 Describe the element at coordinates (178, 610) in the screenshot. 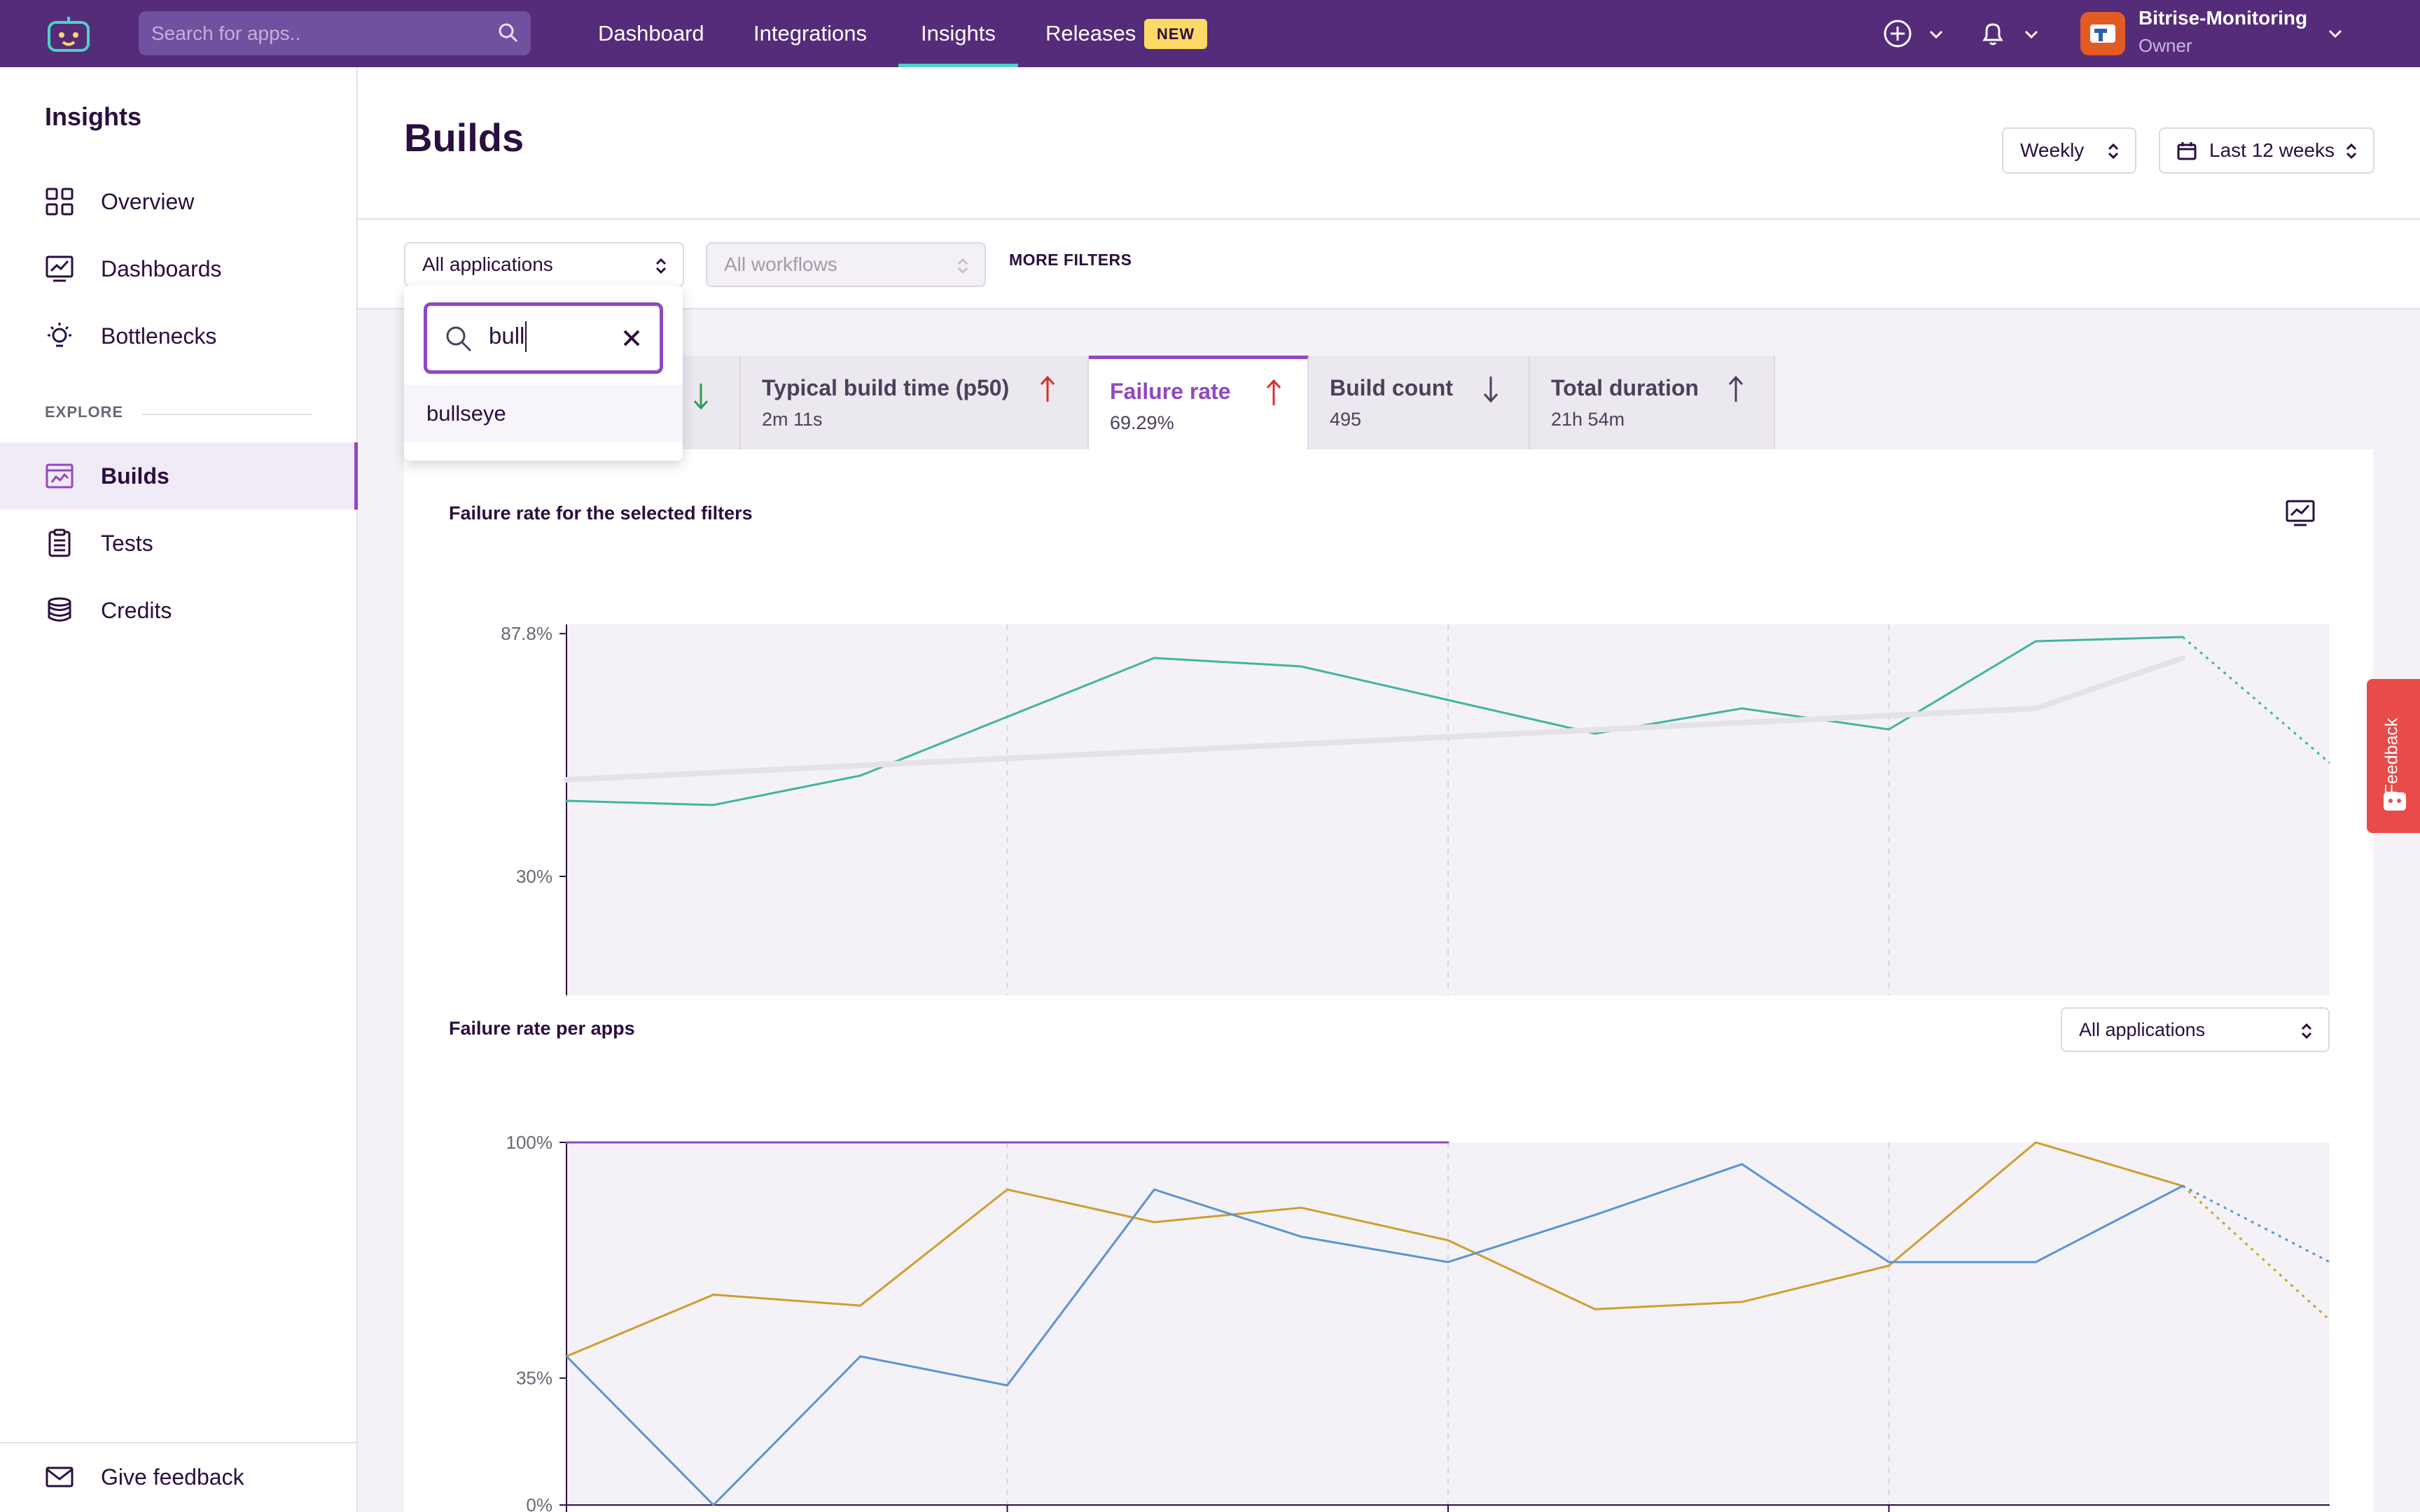

I see `sidebar-item-credits: Credits` at that location.